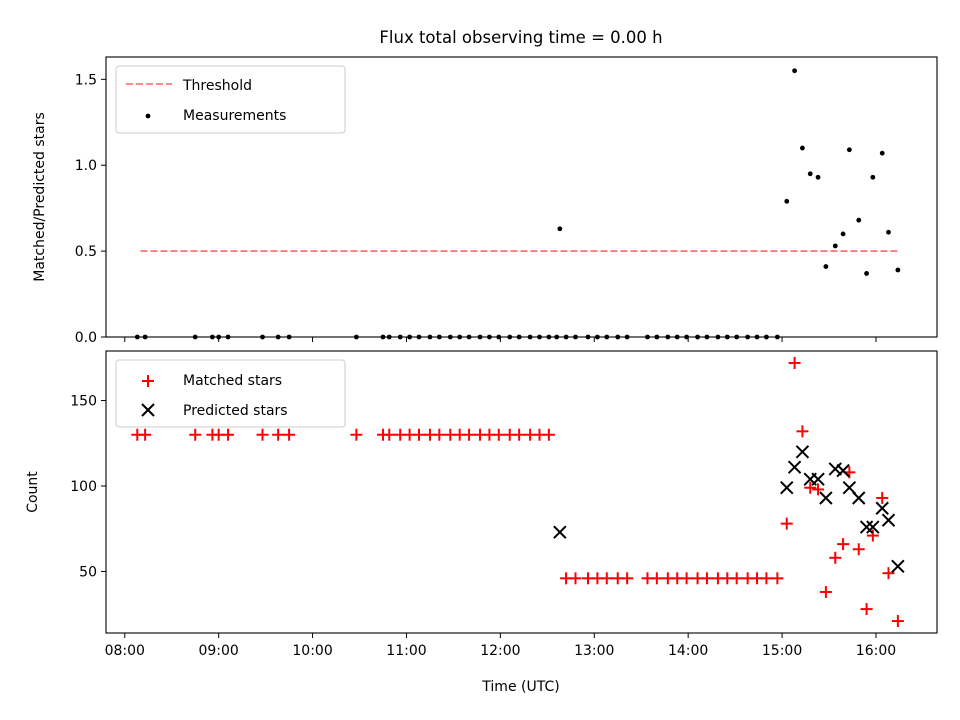  Describe the element at coordinates (520, 37) in the screenshot. I see `chart-title: Flux total observing time = 0.00 h` at that location.